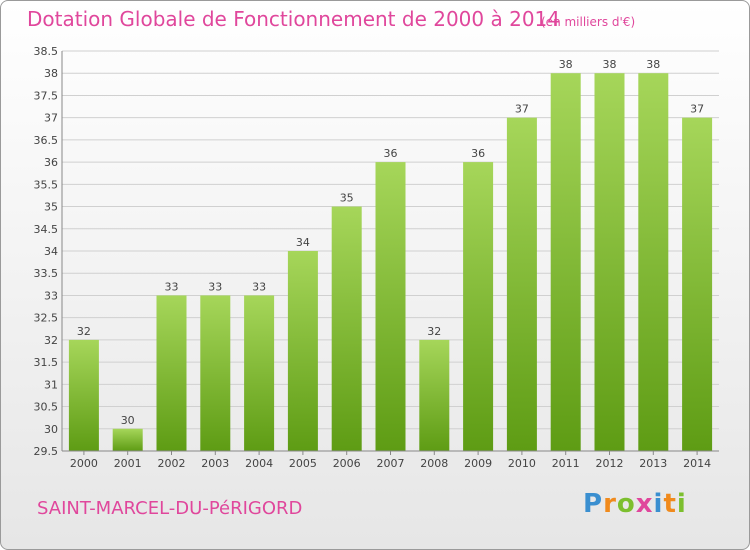  What do you see at coordinates (46, 229) in the screenshot?
I see `y-tick-label: 34.5` at bounding box center [46, 229].